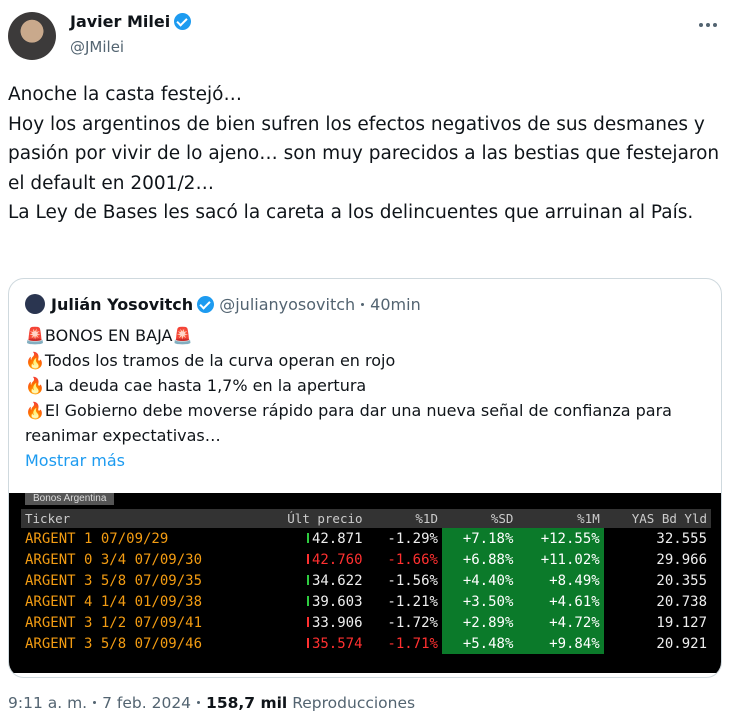  I want to click on cell-text: 42.760, so click(337, 559).